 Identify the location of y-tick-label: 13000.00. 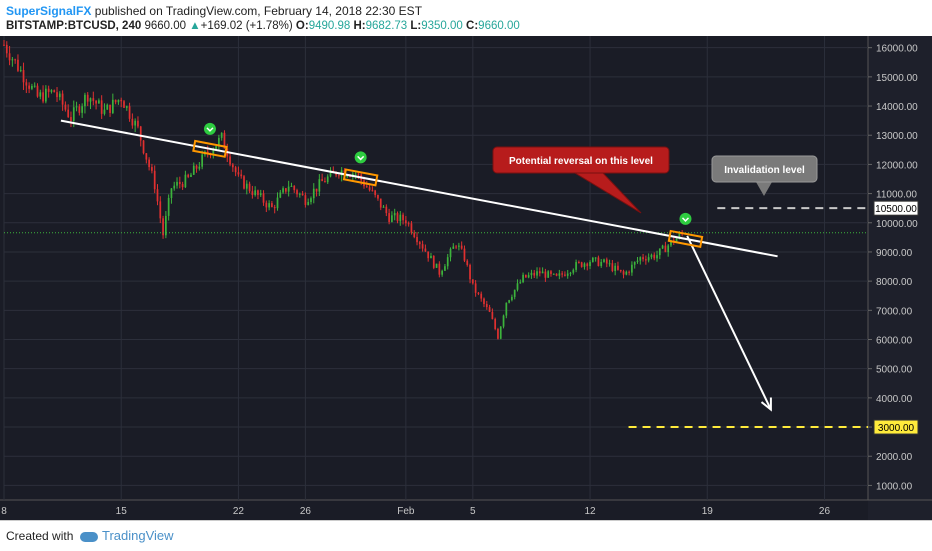
(897, 136).